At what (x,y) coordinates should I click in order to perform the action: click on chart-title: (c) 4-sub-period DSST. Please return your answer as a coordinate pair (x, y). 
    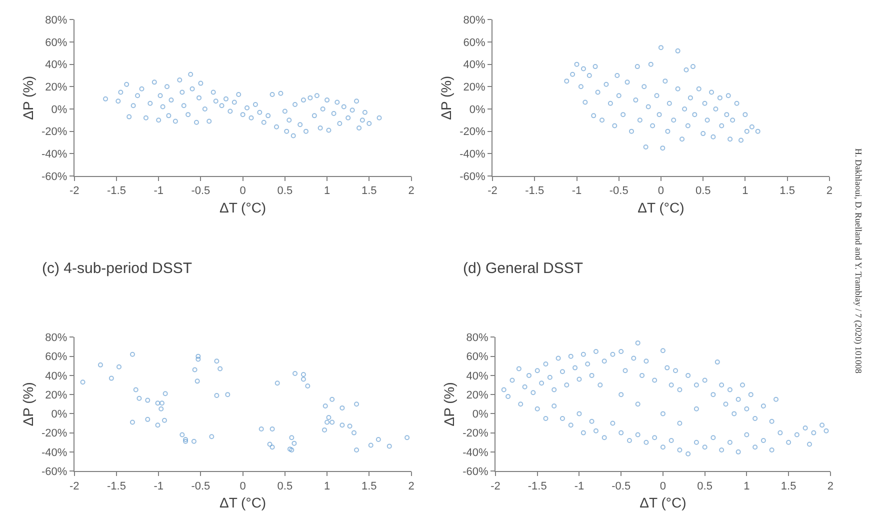
    Looking at the image, I should click on (117, 268).